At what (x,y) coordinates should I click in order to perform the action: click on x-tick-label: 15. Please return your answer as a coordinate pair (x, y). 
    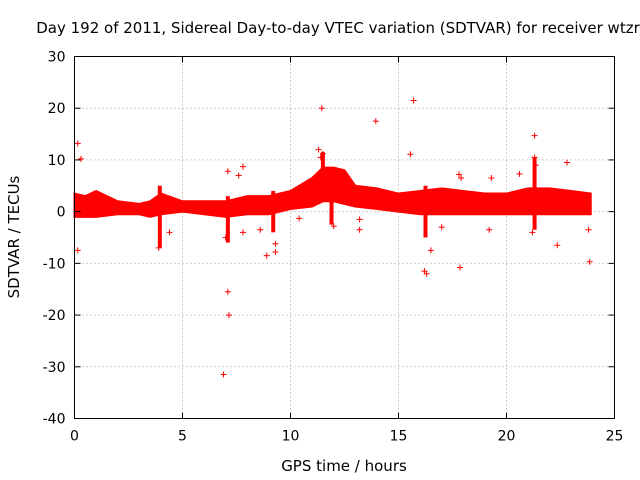
    Looking at the image, I should click on (399, 437).